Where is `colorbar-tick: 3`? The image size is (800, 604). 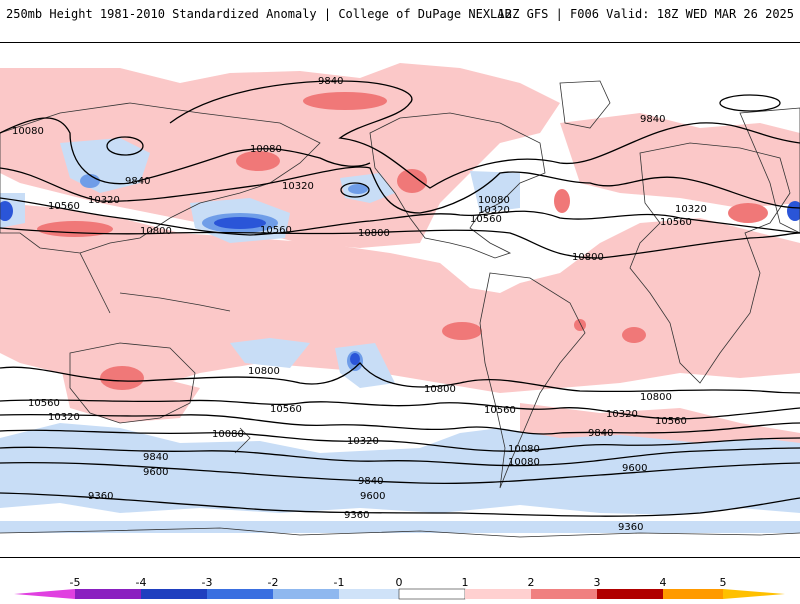 colorbar-tick: 3 is located at coordinates (597, 582).